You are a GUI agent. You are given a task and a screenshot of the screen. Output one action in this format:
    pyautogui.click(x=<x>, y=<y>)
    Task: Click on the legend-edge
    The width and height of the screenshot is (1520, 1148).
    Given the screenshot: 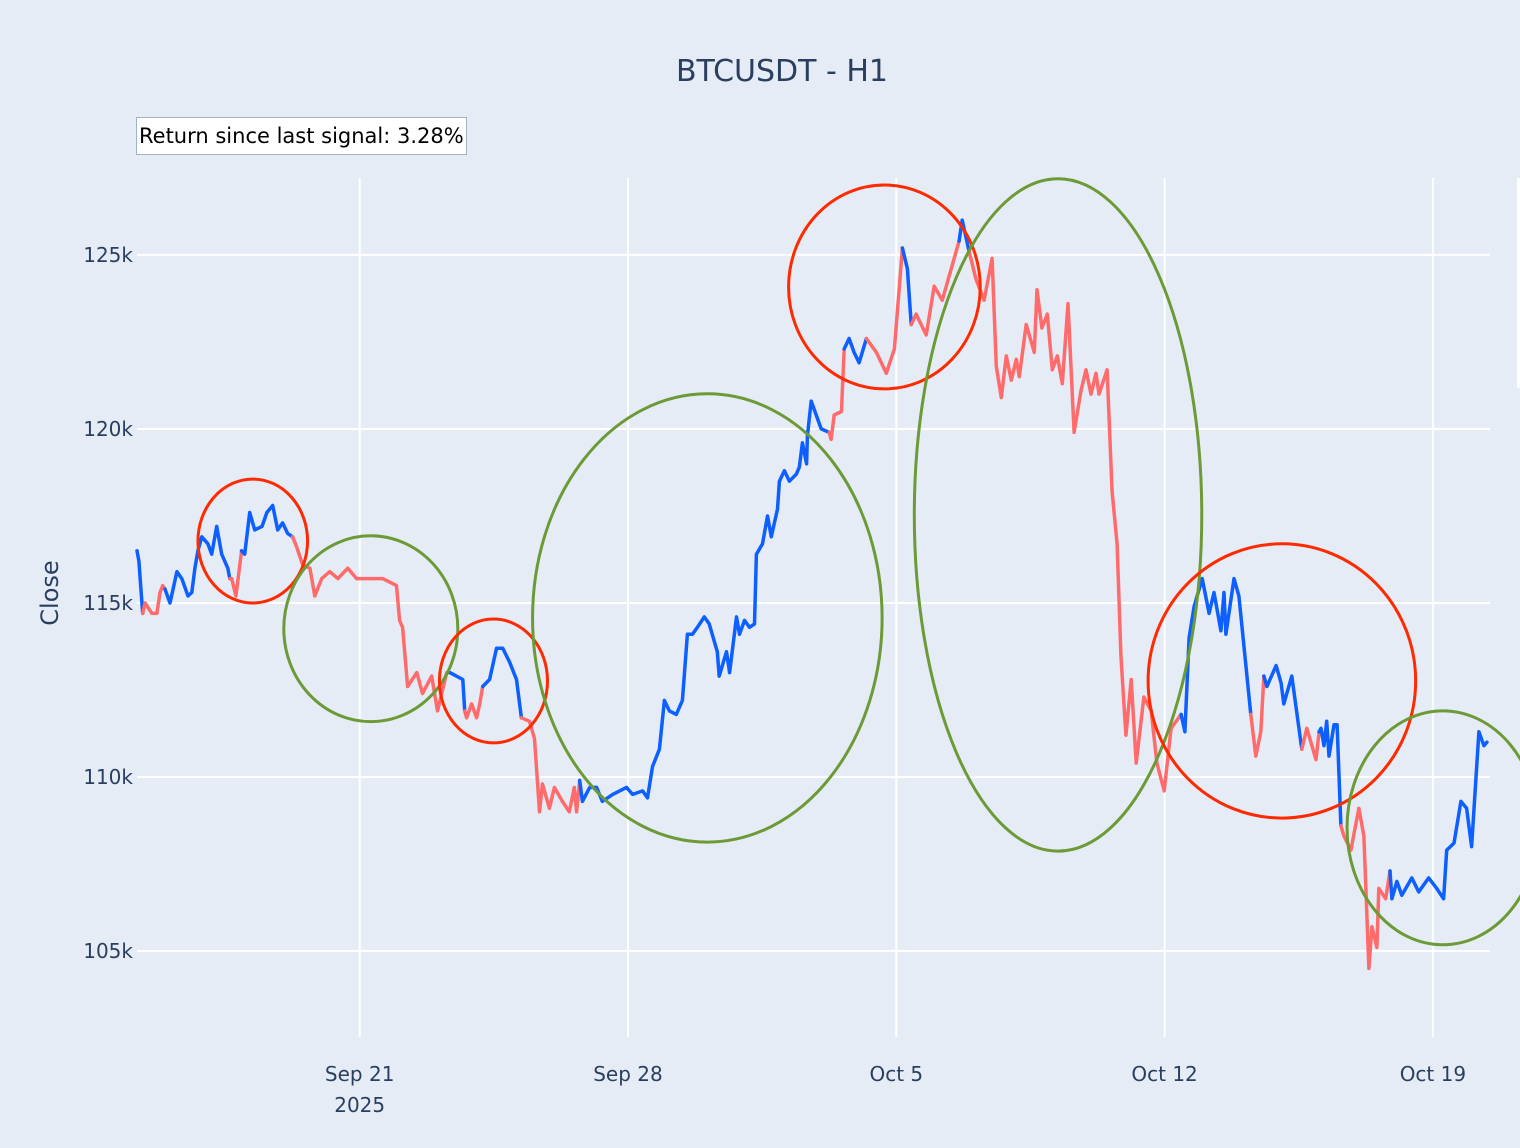 What is the action you would take?
    pyautogui.click(x=1518, y=283)
    